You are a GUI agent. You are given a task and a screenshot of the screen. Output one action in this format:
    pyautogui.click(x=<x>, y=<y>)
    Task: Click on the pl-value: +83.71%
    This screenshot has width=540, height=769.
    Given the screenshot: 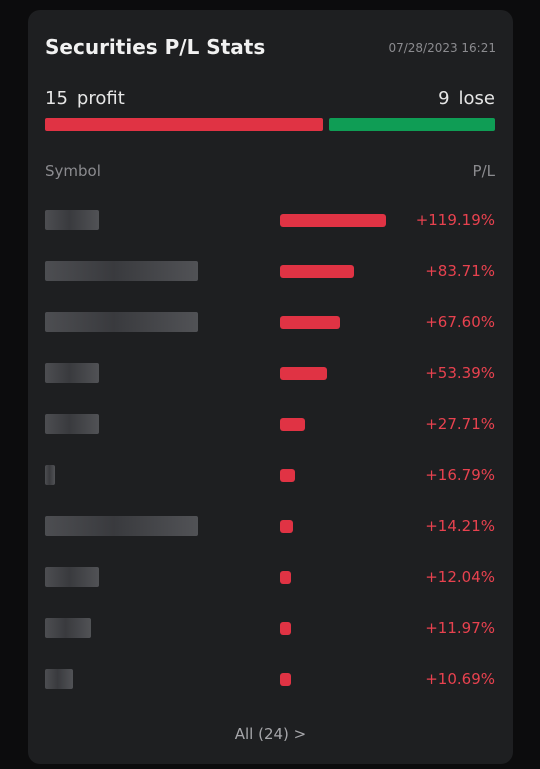 What is the action you would take?
    pyautogui.click(x=460, y=271)
    